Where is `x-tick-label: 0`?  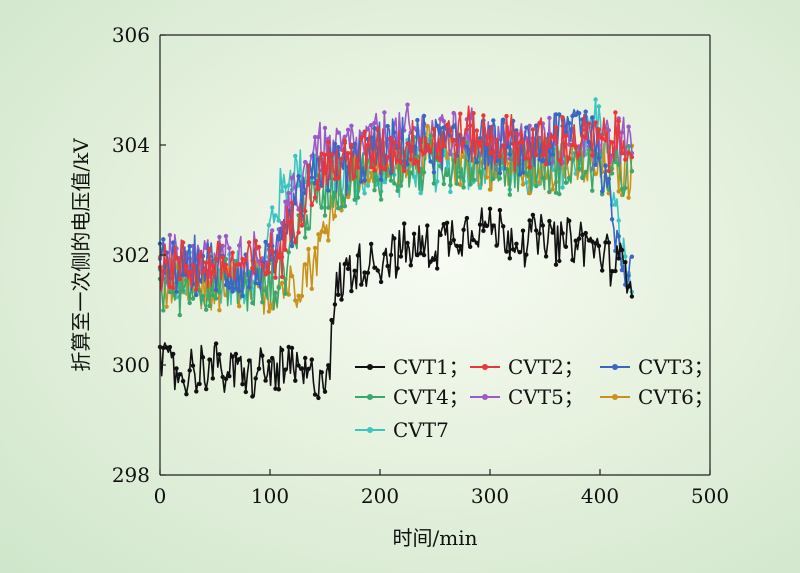 x-tick-label: 0 is located at coordinates (160, 496).